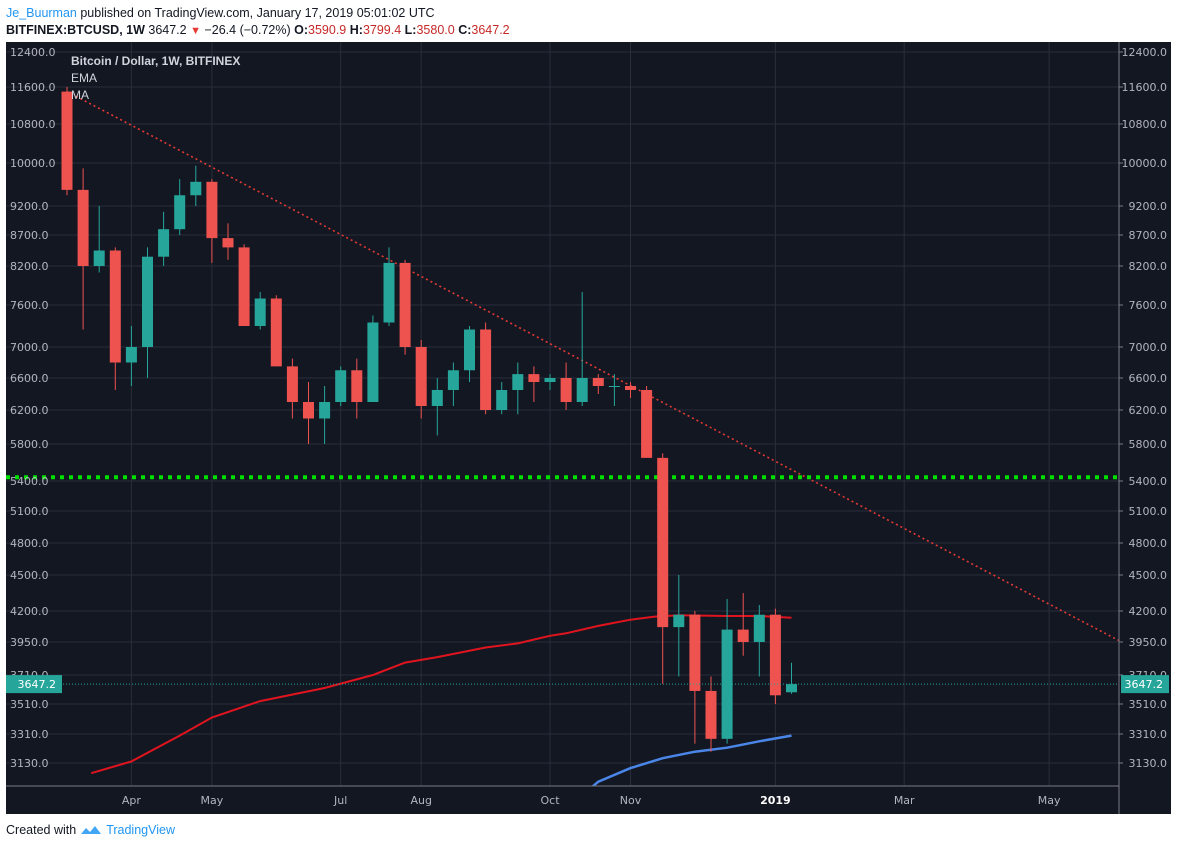 The height and width of the screenshot is (849, 1183). I want to click on high-value: 3799.4, so click(382, 30).